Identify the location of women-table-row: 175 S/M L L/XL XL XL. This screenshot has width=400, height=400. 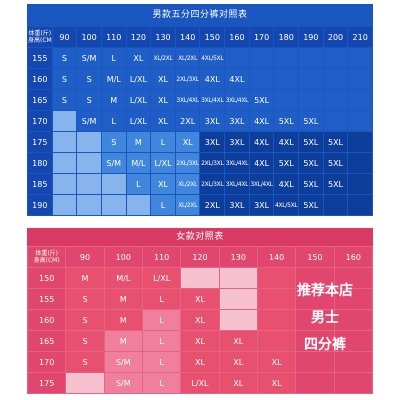
(200, 383).